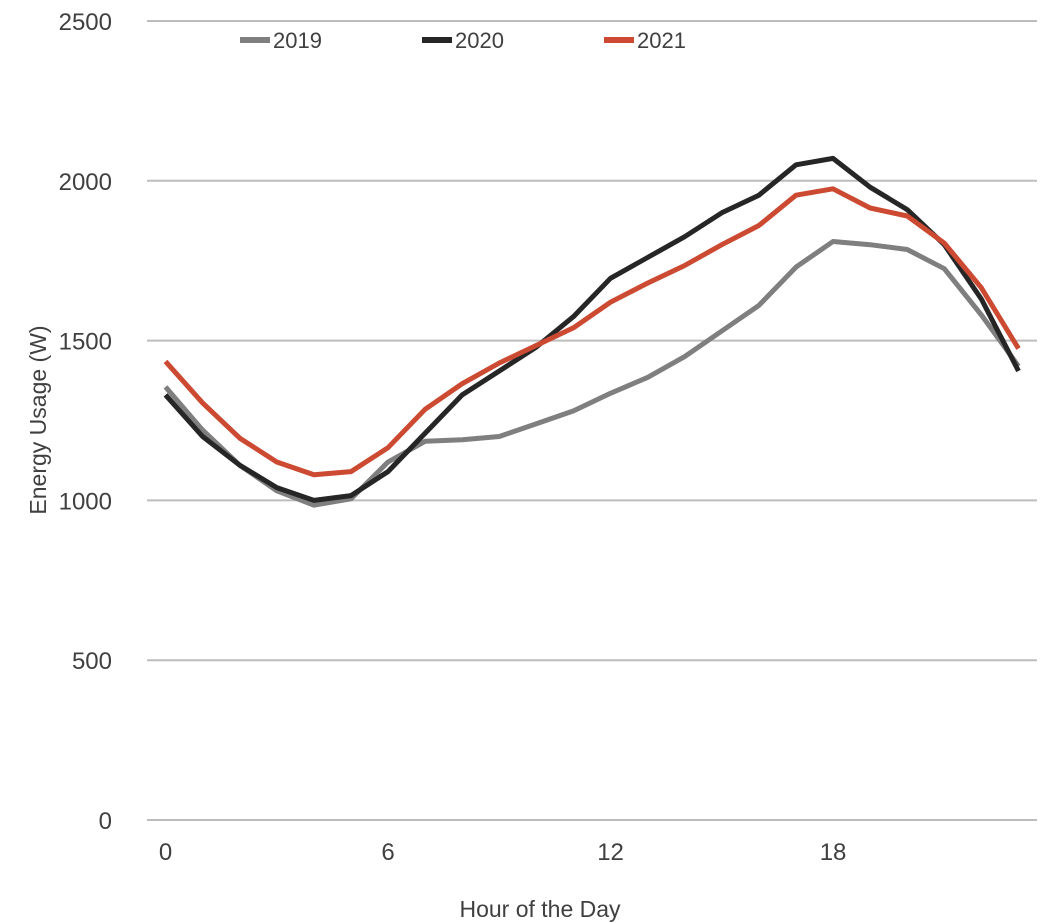  I want to click on y-tick-label: 500, so click(92, 661).